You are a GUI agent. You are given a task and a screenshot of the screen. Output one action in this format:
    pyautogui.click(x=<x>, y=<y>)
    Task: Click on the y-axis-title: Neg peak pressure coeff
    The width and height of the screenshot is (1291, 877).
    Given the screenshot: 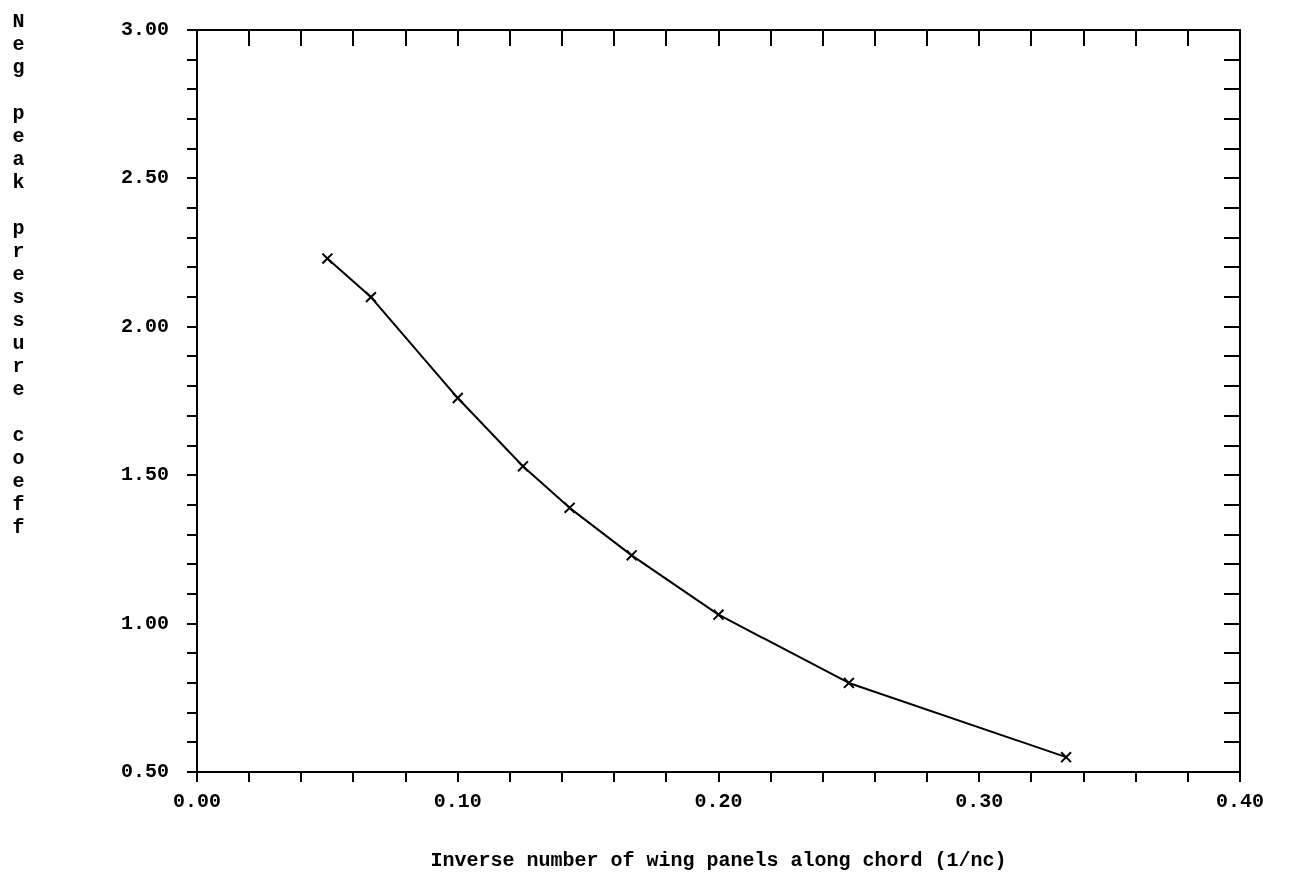 What is the action you would take?
    pyautogui.click(x=18, y=274)
    